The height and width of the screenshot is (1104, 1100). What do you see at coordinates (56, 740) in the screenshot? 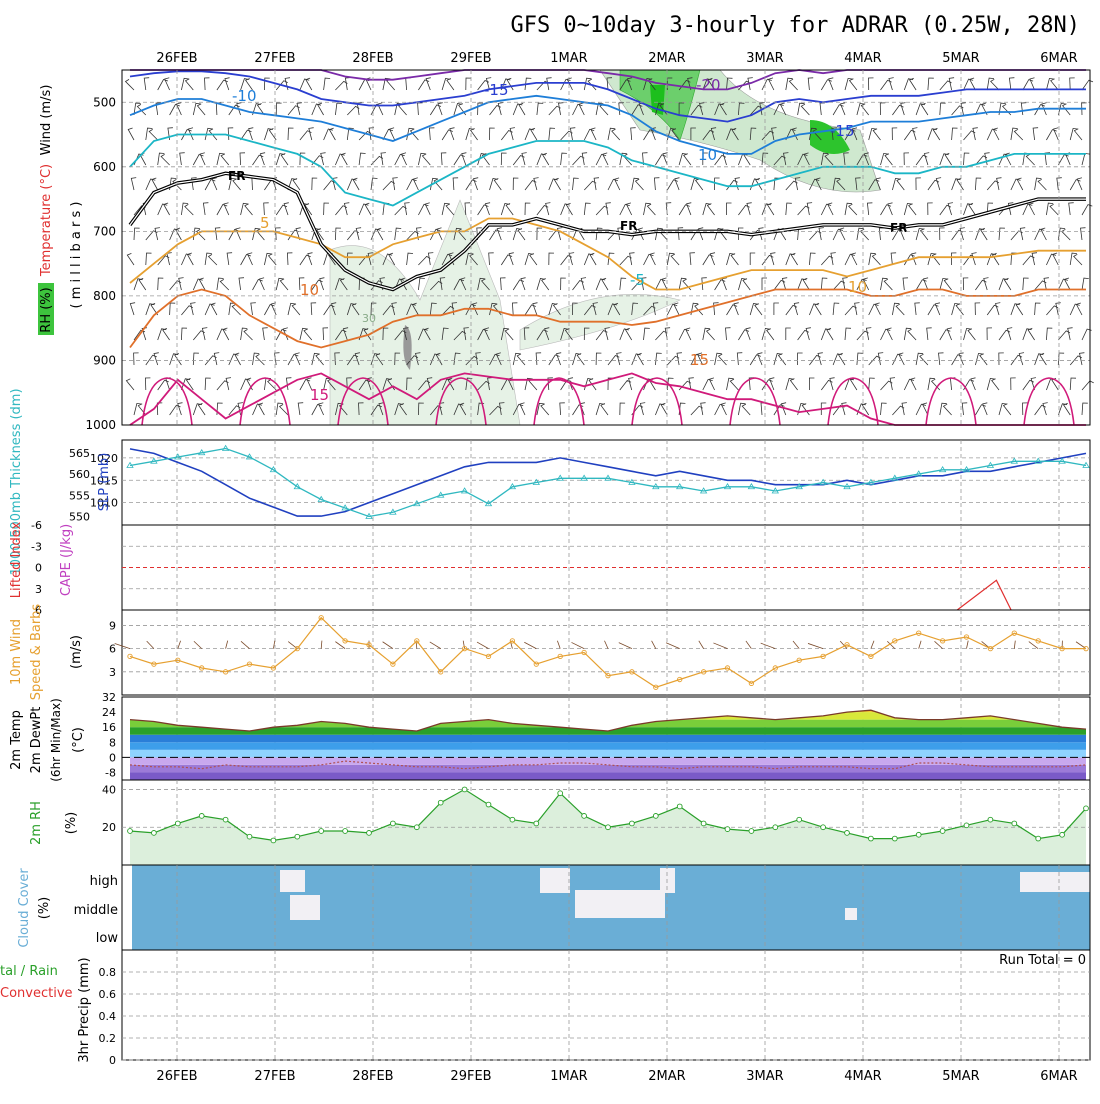
I see `temp-minmax-label: (6hr Min/Max)` at bounding box center [56, 740].